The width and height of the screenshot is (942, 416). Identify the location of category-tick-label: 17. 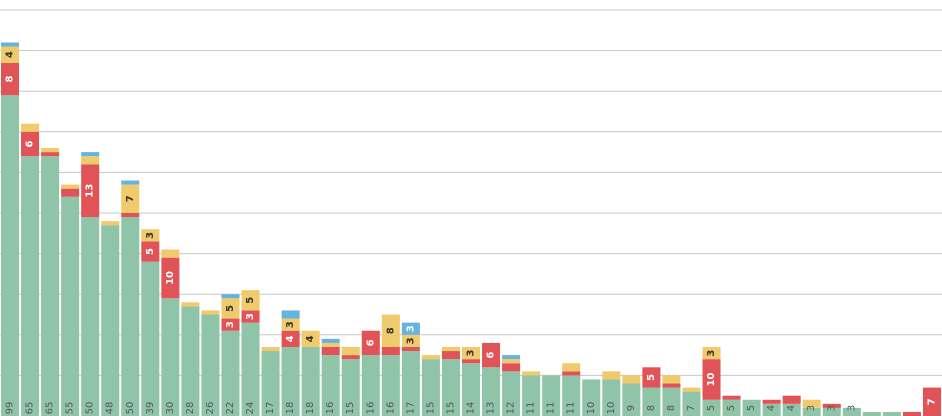
(270, 408).